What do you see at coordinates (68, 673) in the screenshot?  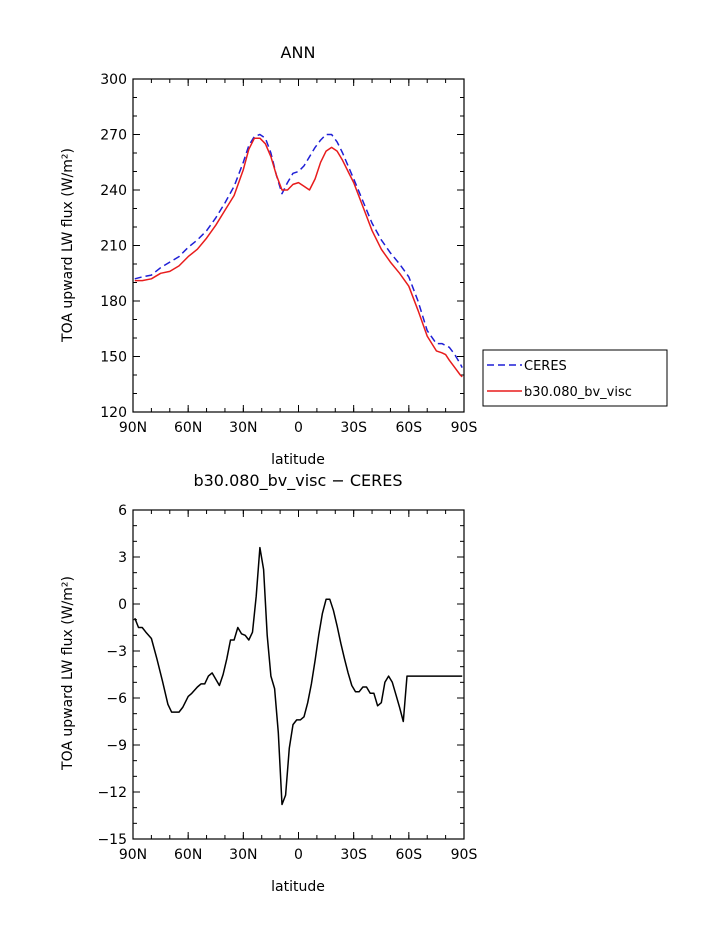 I see `lower-y-axis-title: TOA upward LW flux (W/m²)` at bounding box center [68, 673].